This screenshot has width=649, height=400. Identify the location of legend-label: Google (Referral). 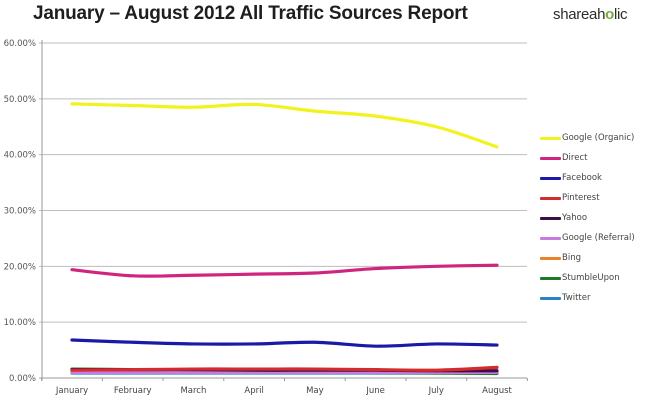
(598, 238).